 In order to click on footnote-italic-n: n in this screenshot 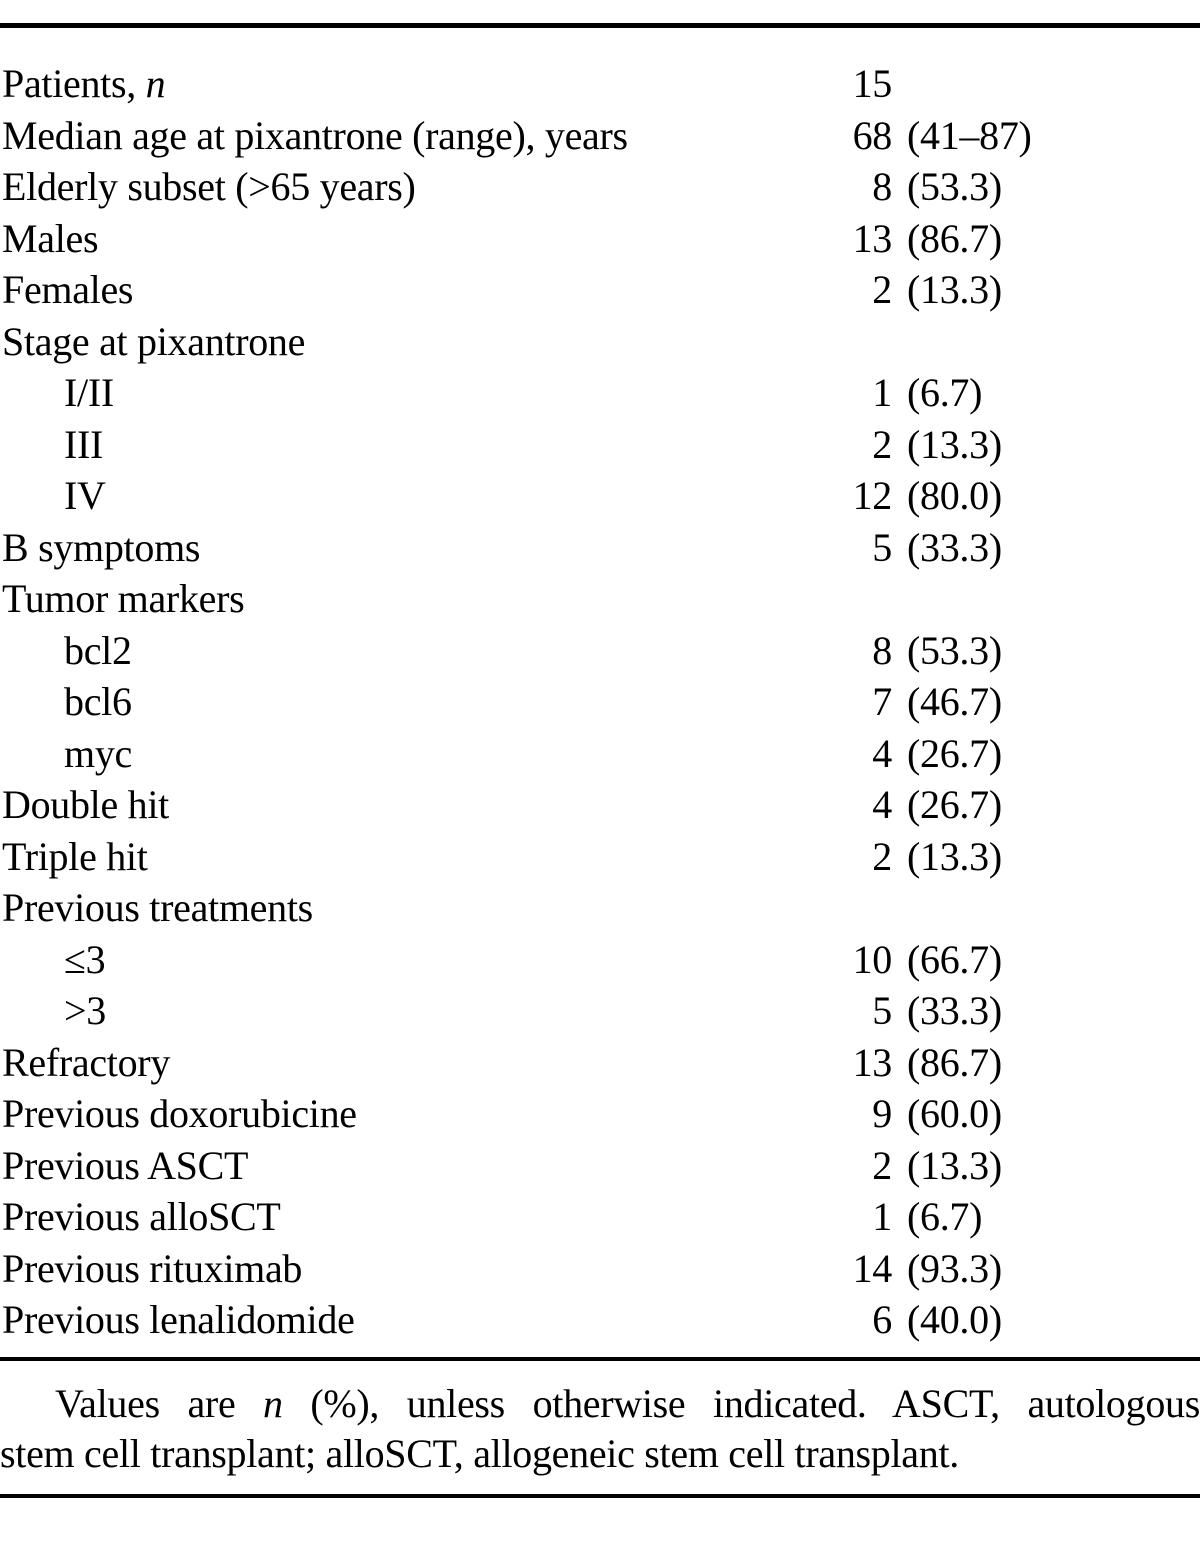, I will do `click(273, 1403)`.